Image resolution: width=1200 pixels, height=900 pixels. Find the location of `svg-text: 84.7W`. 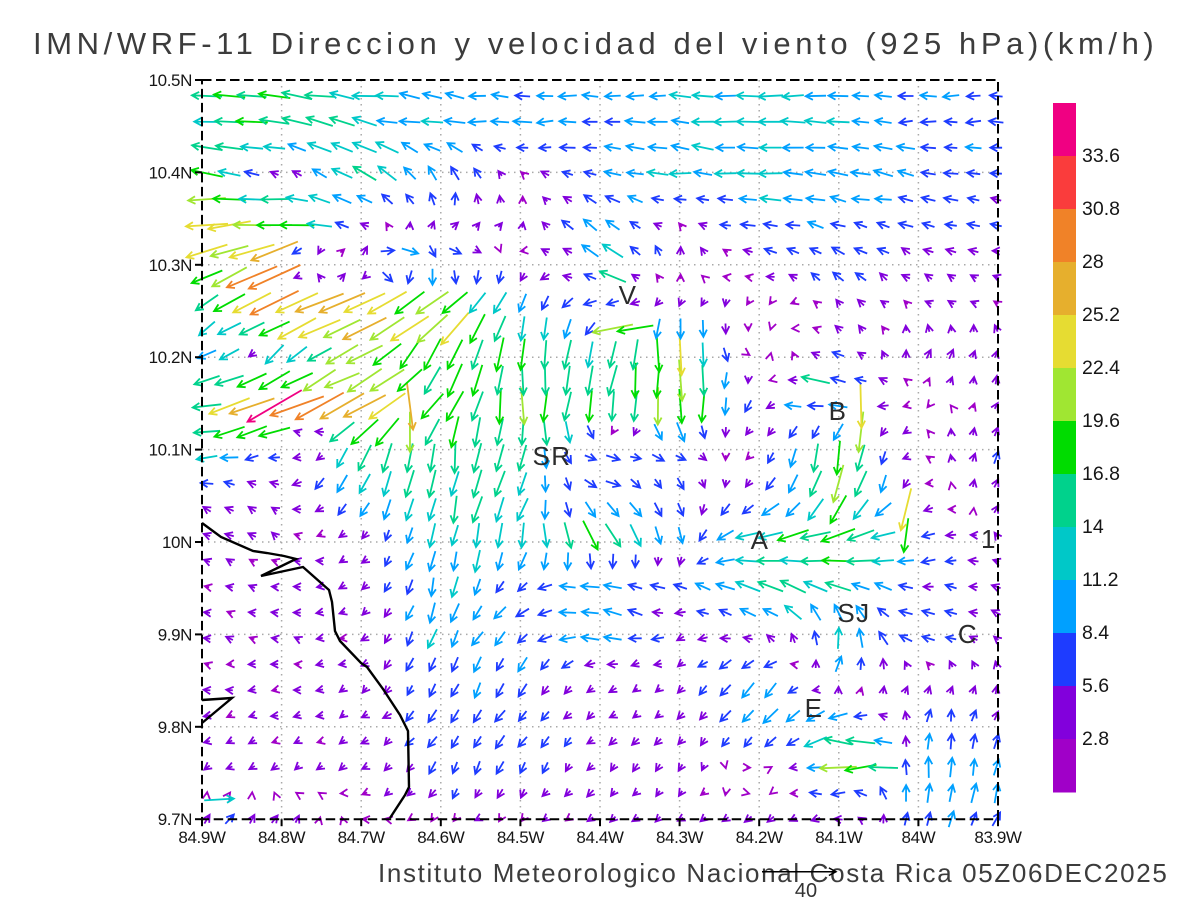

svg-text: 84.7W is located at coordinates (361, 837).